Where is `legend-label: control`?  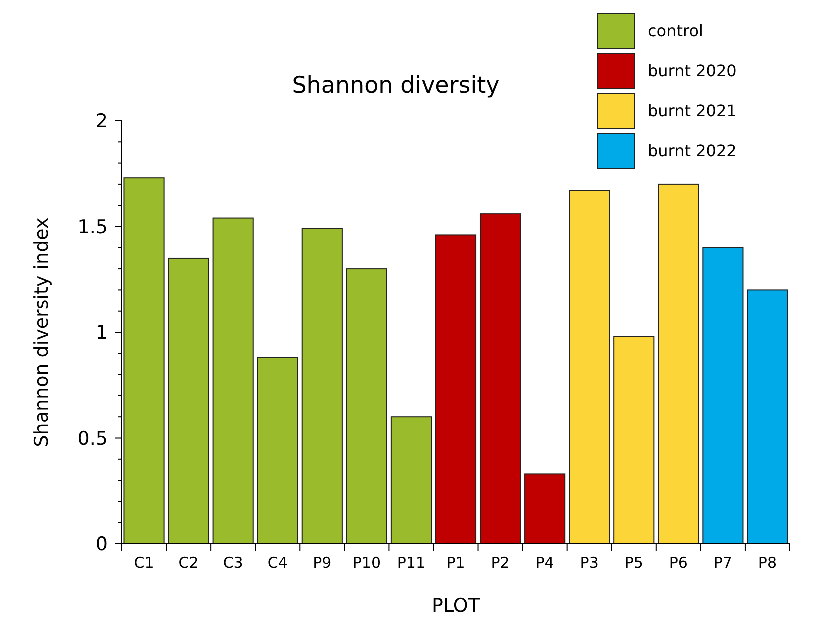 legend-label: control is located at coordinates (676, 31).